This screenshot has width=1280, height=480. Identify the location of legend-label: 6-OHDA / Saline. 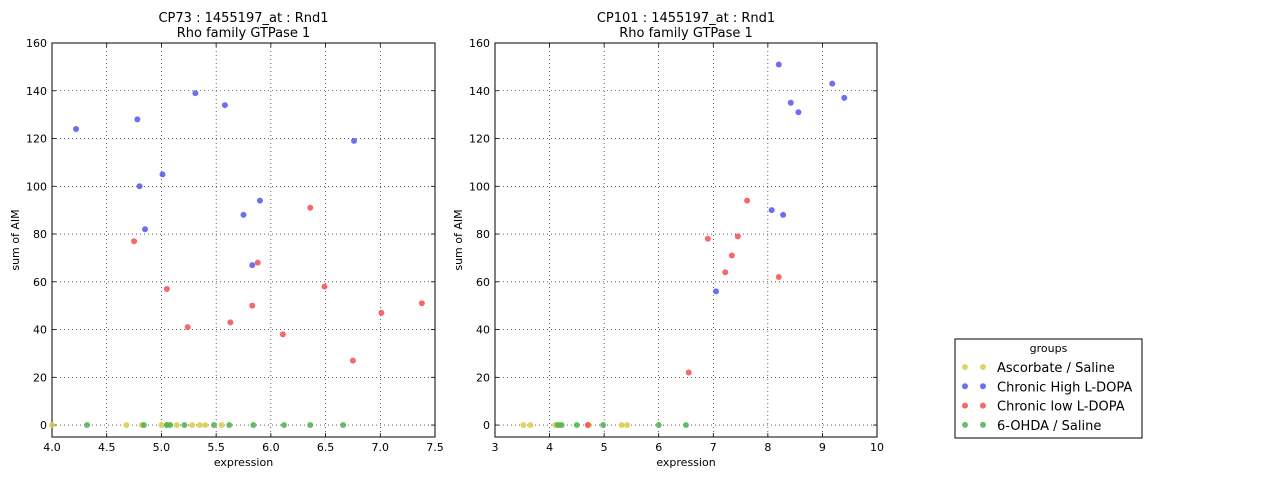
(1049, 426).